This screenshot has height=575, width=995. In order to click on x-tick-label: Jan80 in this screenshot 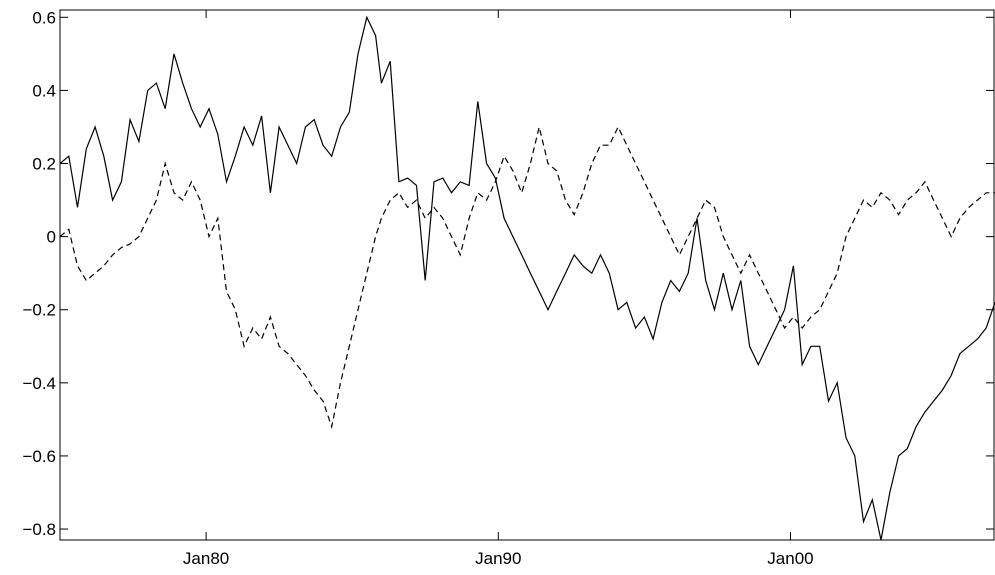, I will do `click(206, 558)`.